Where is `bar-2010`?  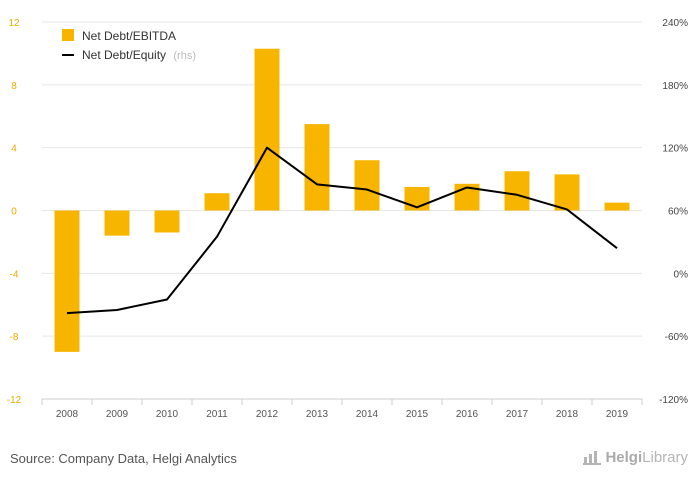 bar-2010 is located at coordinates (167, 221).